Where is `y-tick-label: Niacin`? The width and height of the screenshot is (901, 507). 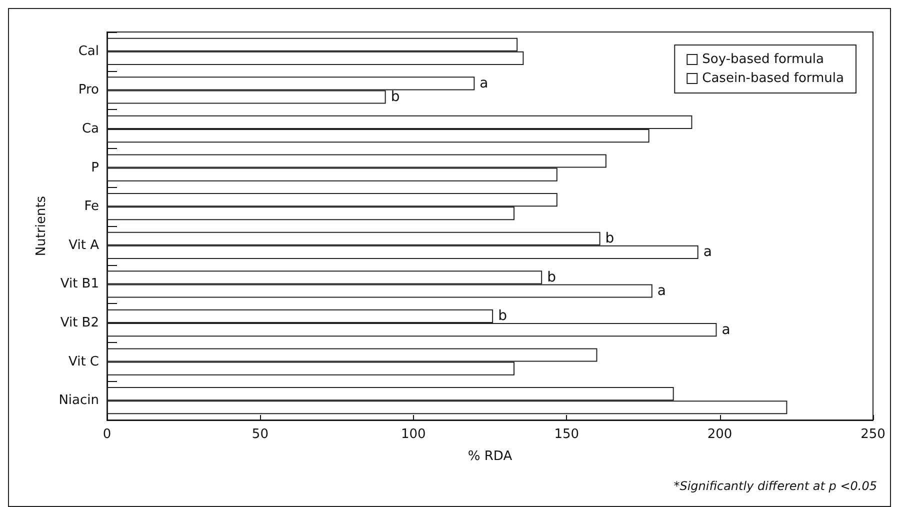 y-tick-label: Niacin is located at coordinates (78, 400).